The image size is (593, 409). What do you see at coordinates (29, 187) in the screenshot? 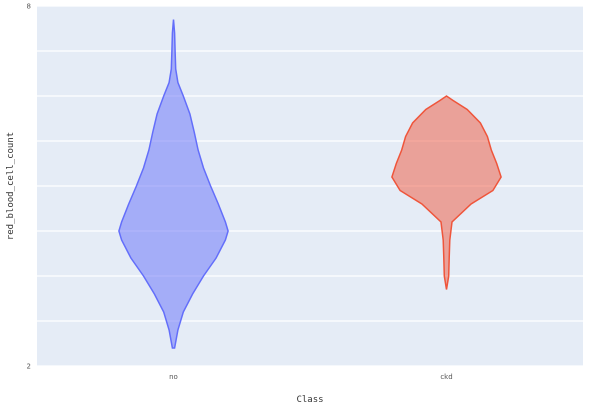
I see `y-tick-labels: 28` at bounding box center [29, 187].